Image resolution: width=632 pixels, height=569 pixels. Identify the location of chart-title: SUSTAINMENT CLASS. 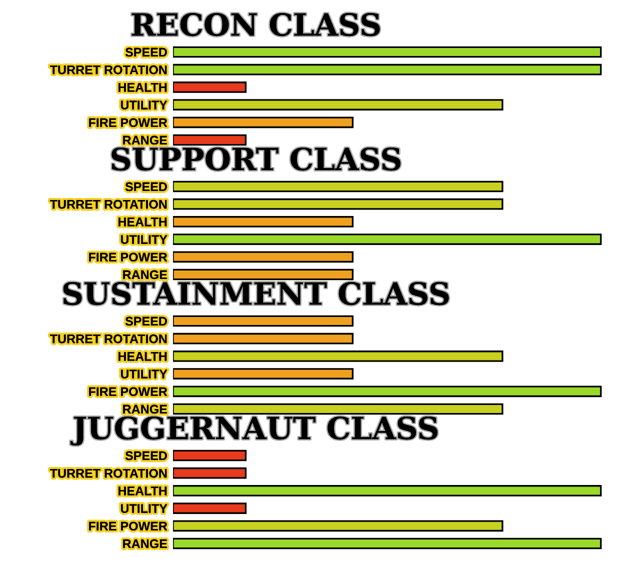
(256, 294).